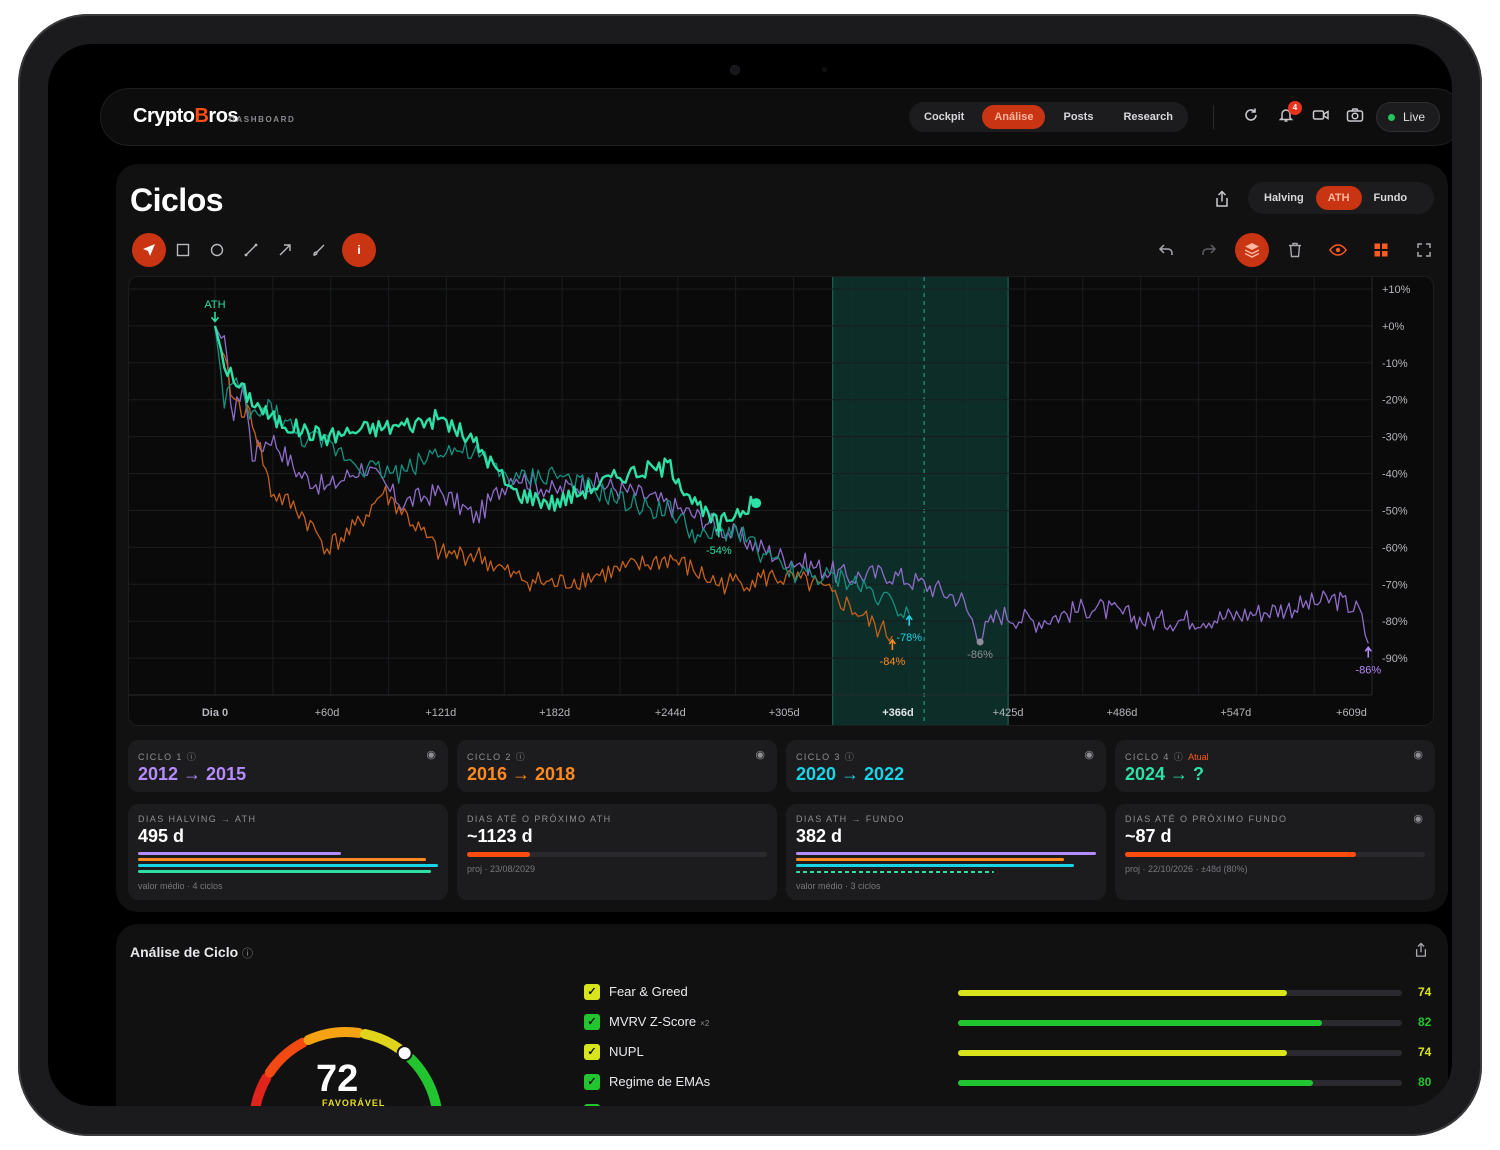 The image size is (1500, 1150). What do you see at coordinates (217, 250) in the screenshot?
I see `circle-tool-icon` at bounding box center [217, 250].